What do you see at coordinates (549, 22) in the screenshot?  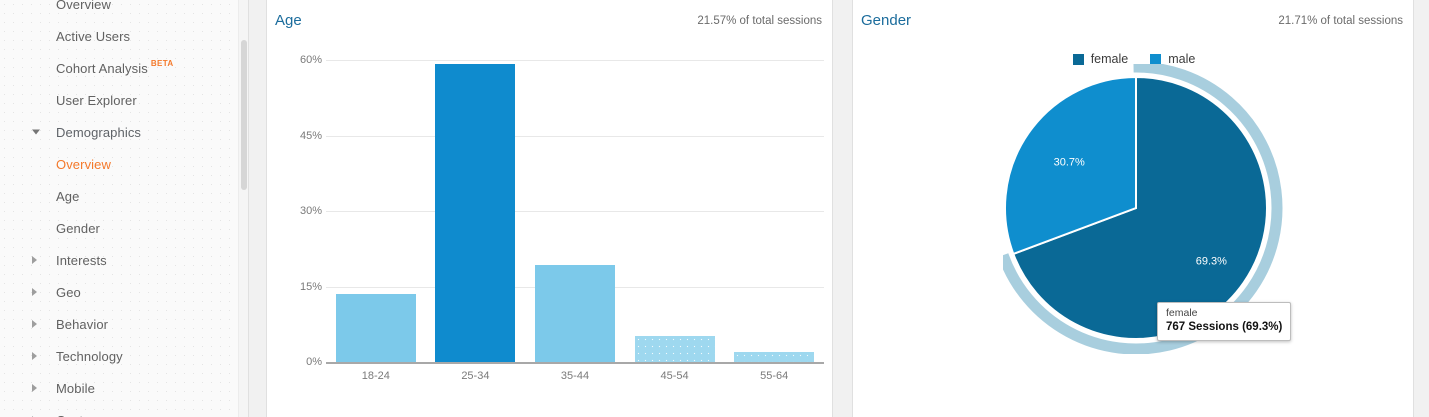 I see `age-card-header: Age 21.57% of total sessions` at bounding box center [549, 22].